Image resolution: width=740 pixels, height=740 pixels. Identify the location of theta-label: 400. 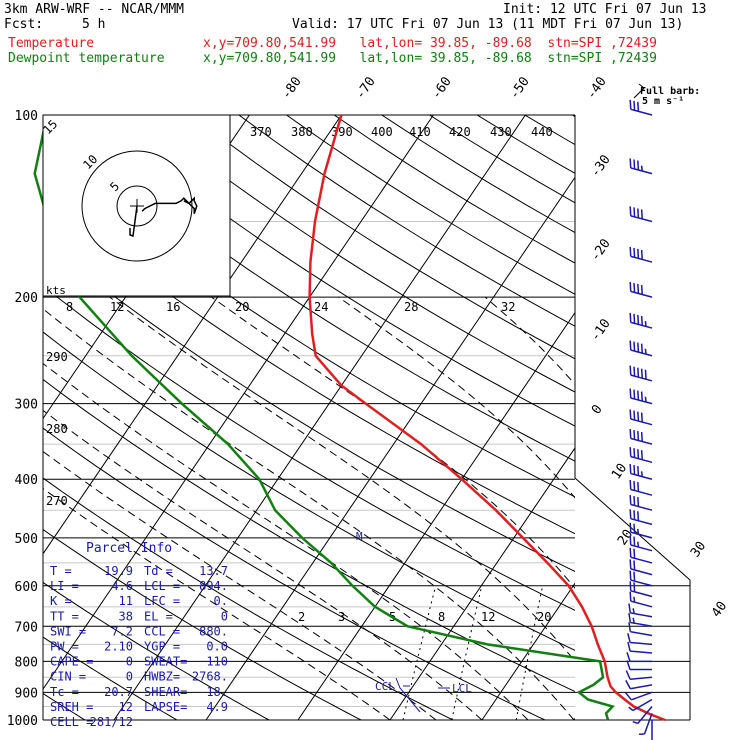
(382, 132).